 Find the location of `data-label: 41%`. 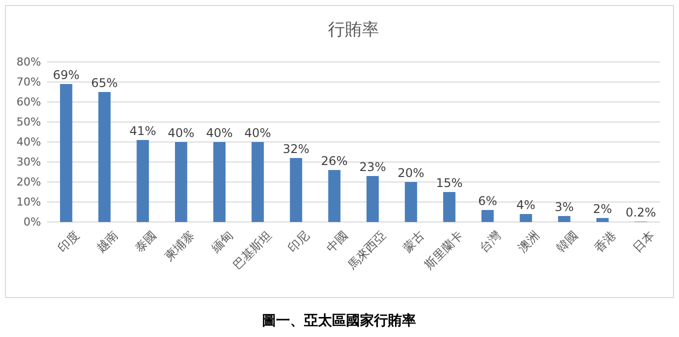

data-label: 41% is located at coordinates (142, 131).